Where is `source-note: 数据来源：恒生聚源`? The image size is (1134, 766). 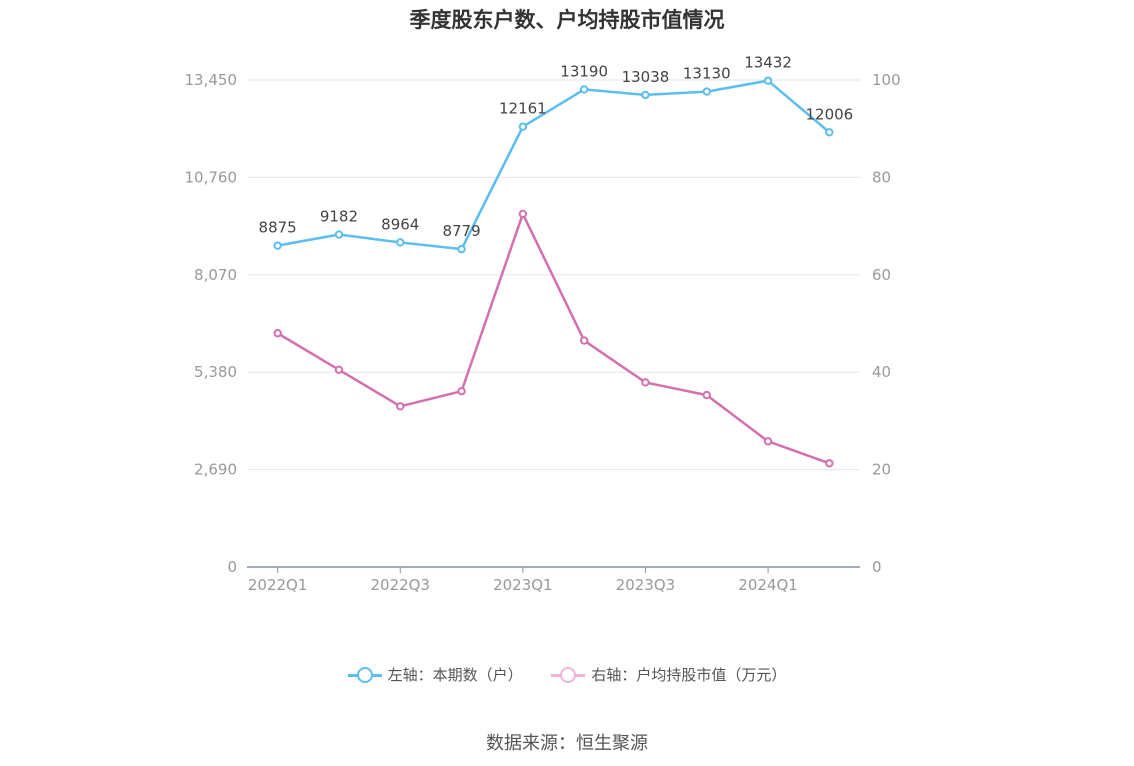
source-note: 数据来源：恒生聚源 is located at coordinates (567, 743).